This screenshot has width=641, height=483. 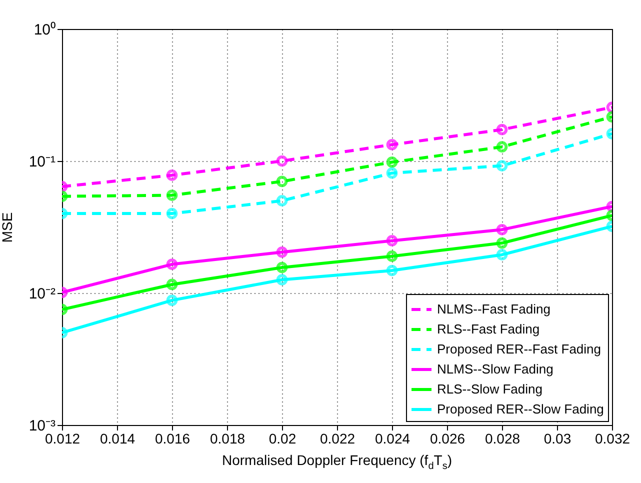 I want to click on x-tick-label: 0.016, so click(x=172, y=438).